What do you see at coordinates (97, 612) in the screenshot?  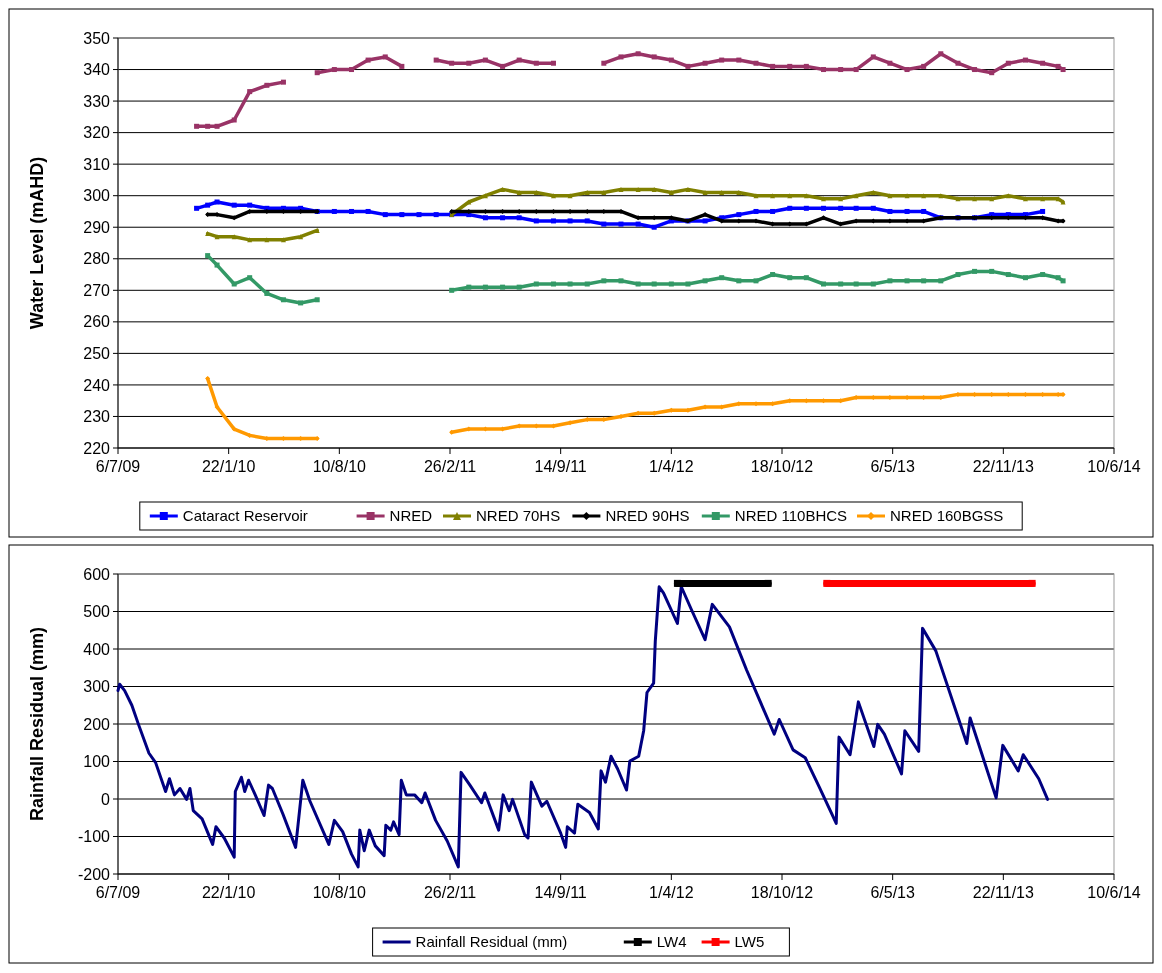 I see `y-tick-label: 500` at bounding box center [97, 612].